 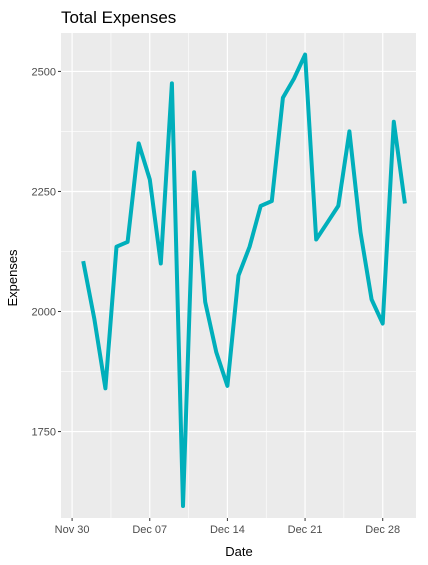 What do you see at coordinates (72, 530) in the screenshot?
I see `x-tick-label: Nov 30` at bounding box center [72, 530].